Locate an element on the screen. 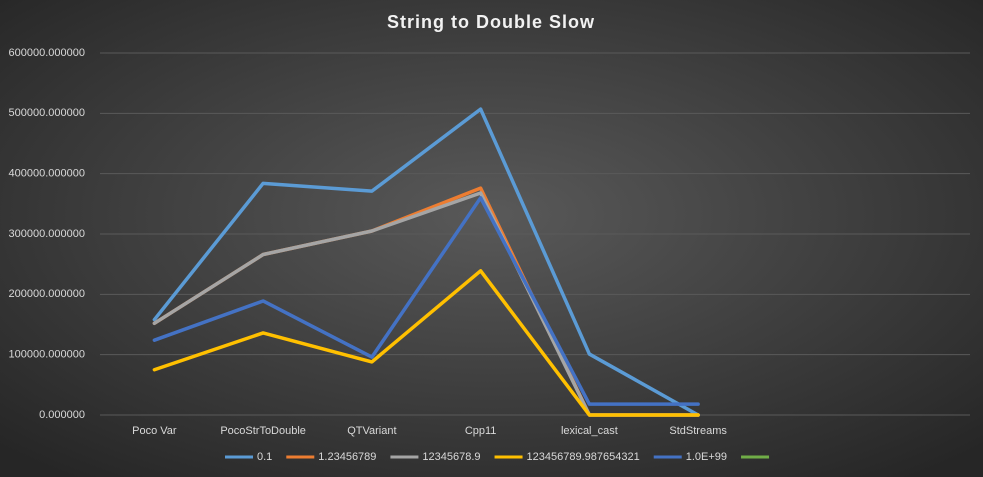 This screenshot has height=477, width=983. legend-label: 1.23456789 is located at coordinates (347, 457).